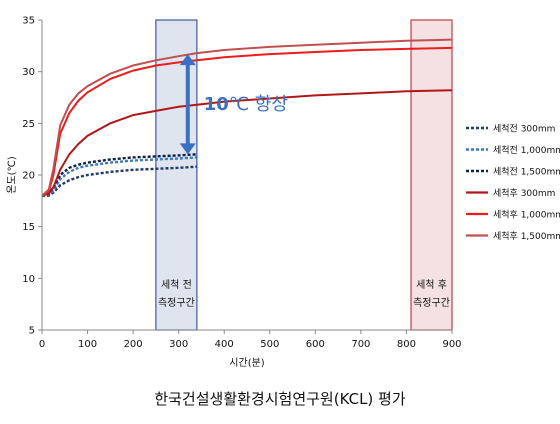 Image resolution: width=560 pixels, height=424 pixels. I want to click on region-label-bottom-0: 측정구간, so click(176, 303).